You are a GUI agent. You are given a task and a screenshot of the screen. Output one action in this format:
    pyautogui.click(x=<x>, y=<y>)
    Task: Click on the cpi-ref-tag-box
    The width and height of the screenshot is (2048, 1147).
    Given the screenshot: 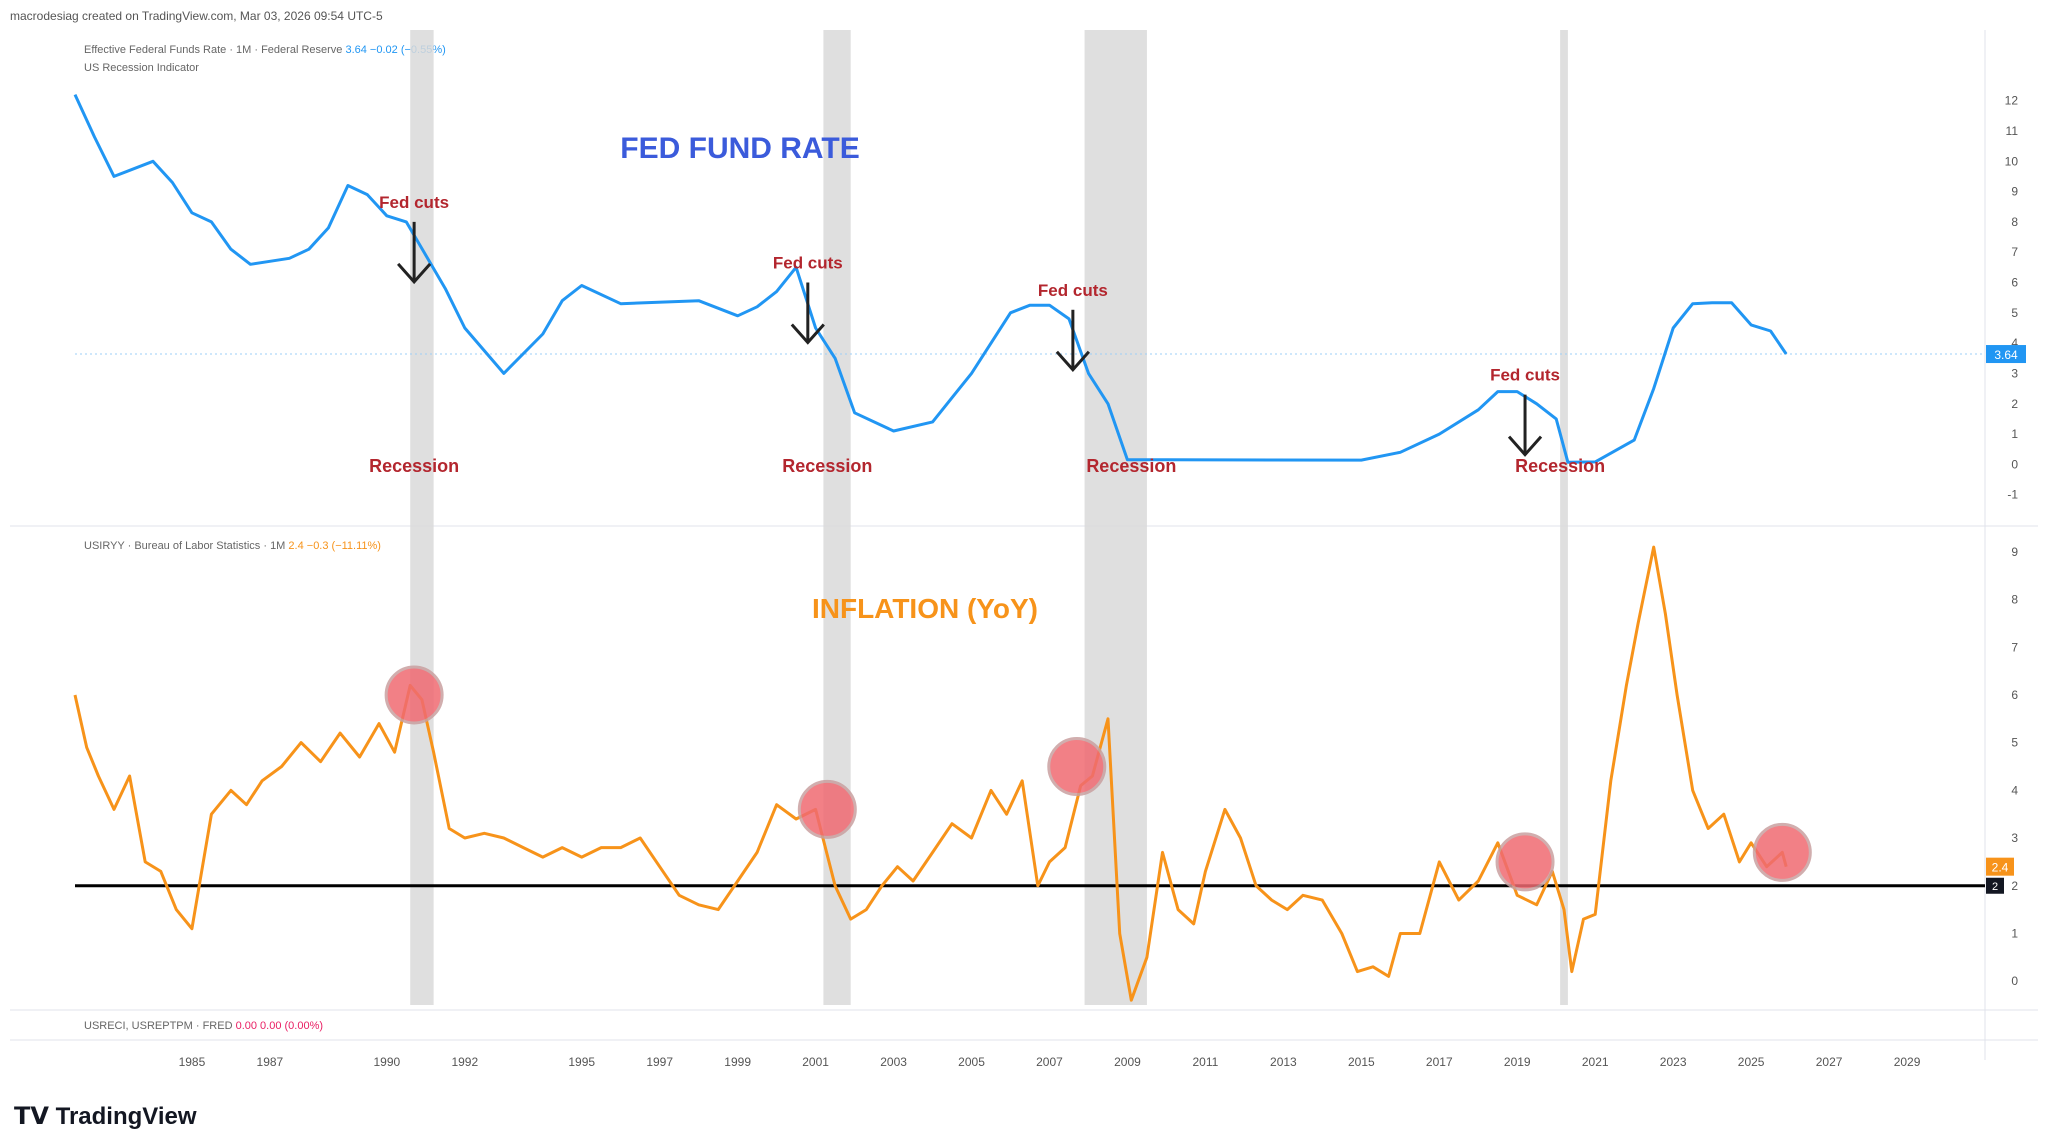 What is the action you would take?
    pyautogui.click(x=1995, y=885)
    